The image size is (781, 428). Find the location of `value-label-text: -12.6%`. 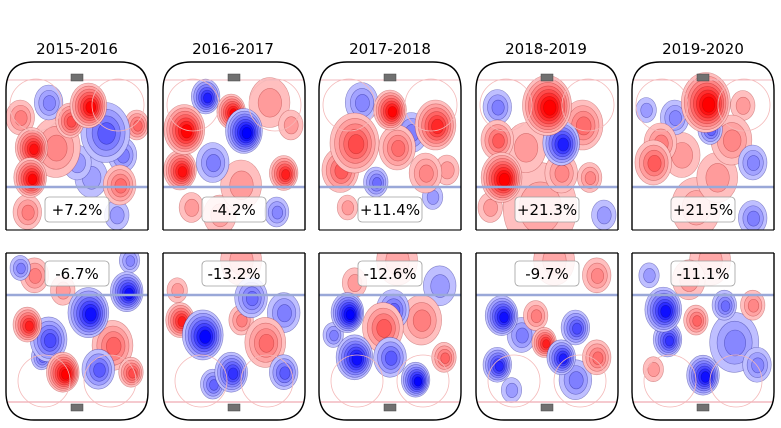

value-label-text: -12.6% is located at coordinates (389, 274).